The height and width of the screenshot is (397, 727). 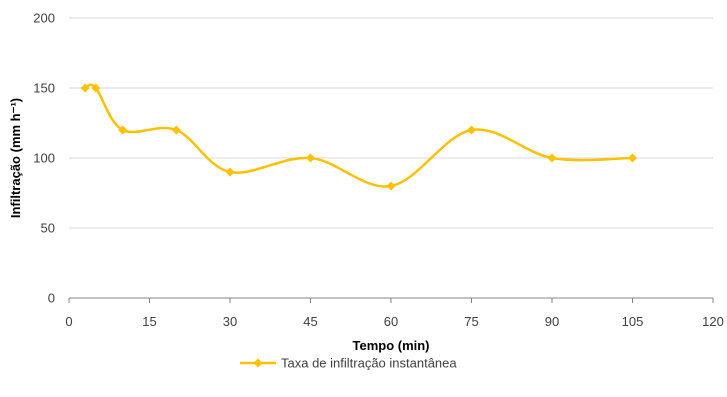 What do you see at coordinates (44, 18) in the screenshot?
I see `y-tick-label: 200` at bounding box center [44, 18].